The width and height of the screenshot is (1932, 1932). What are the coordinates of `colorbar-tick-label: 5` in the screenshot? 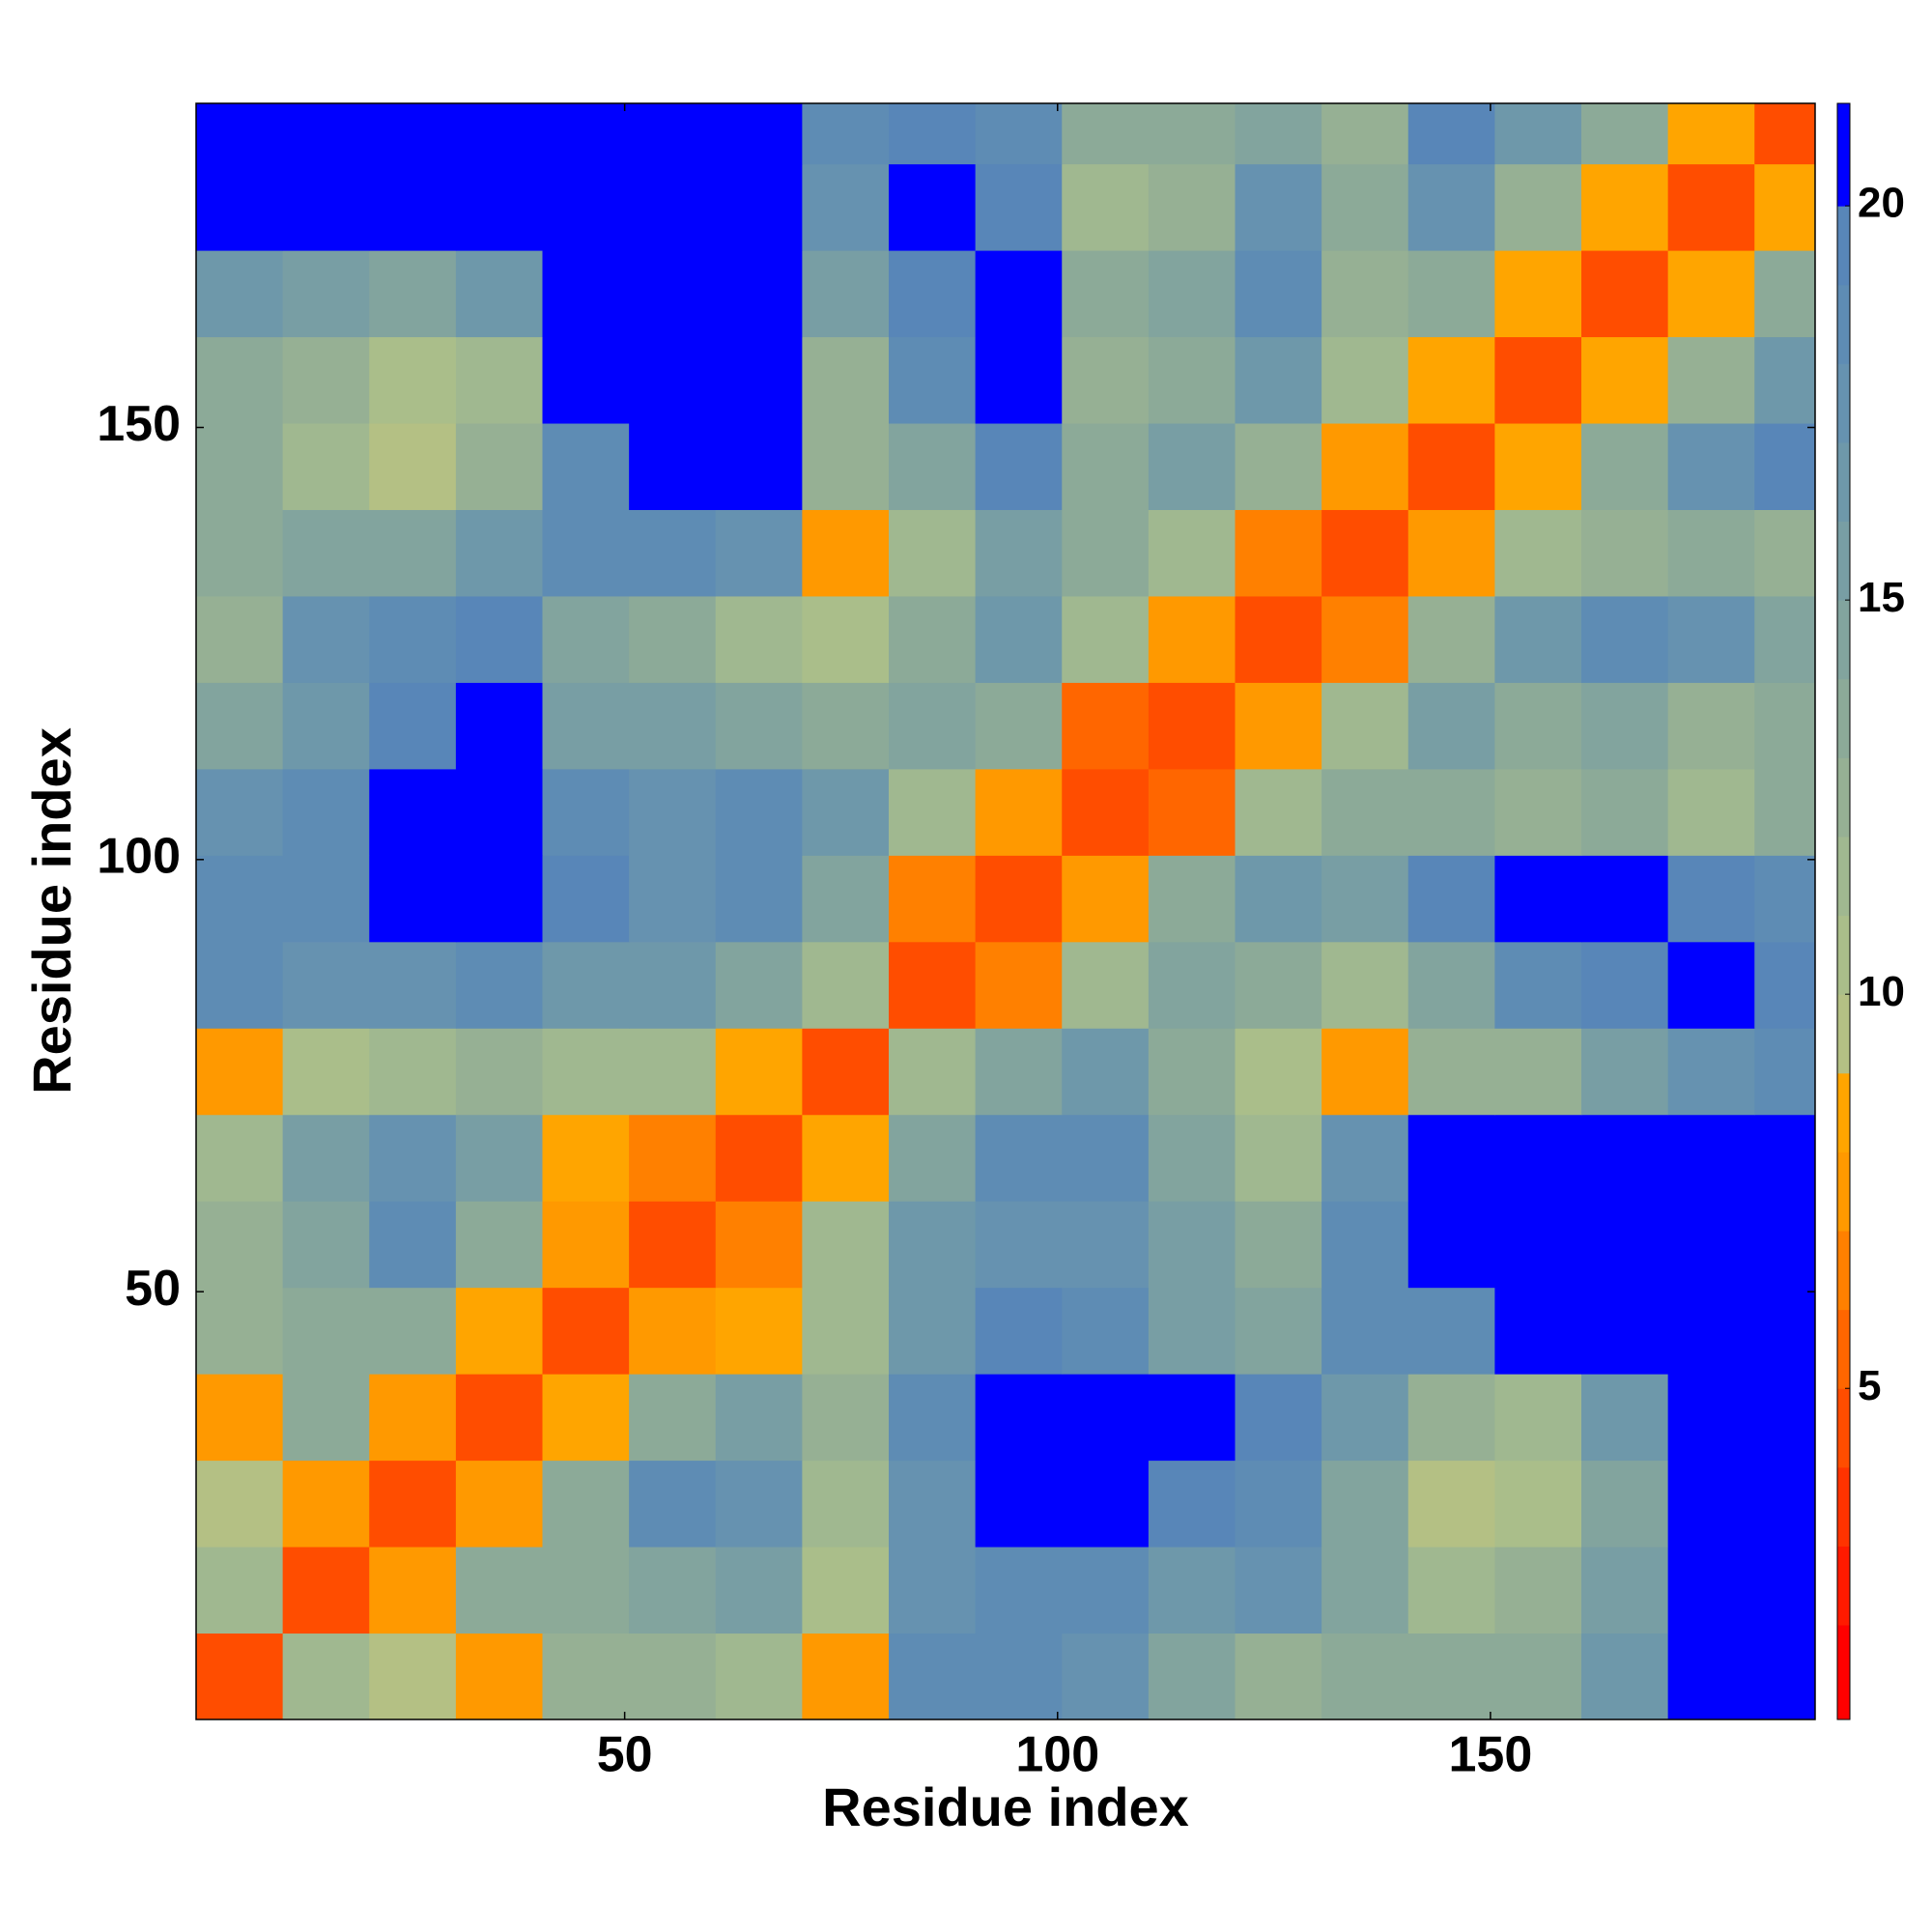 It's located at (1869, 1385).